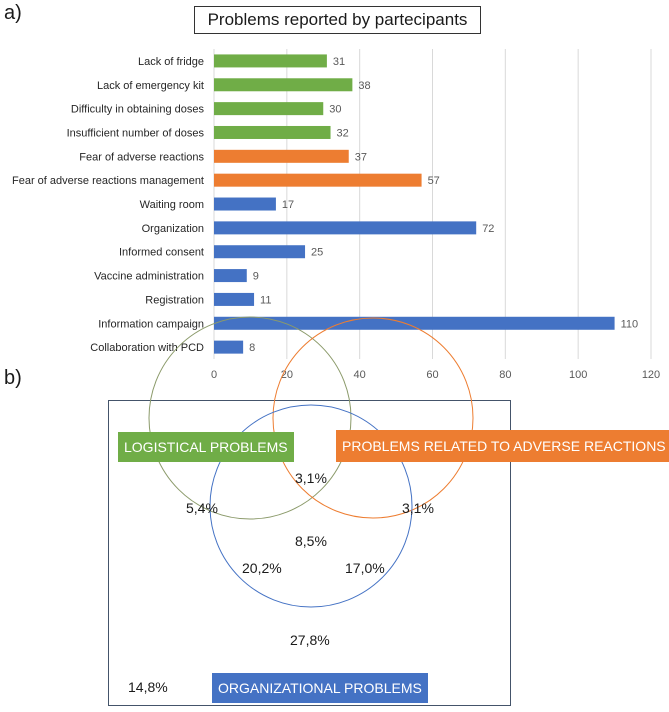  What do you see at coordinates (651, 374) in the screenshot?
I see `x-tick-label: 120` at bounding box center [651, 374].